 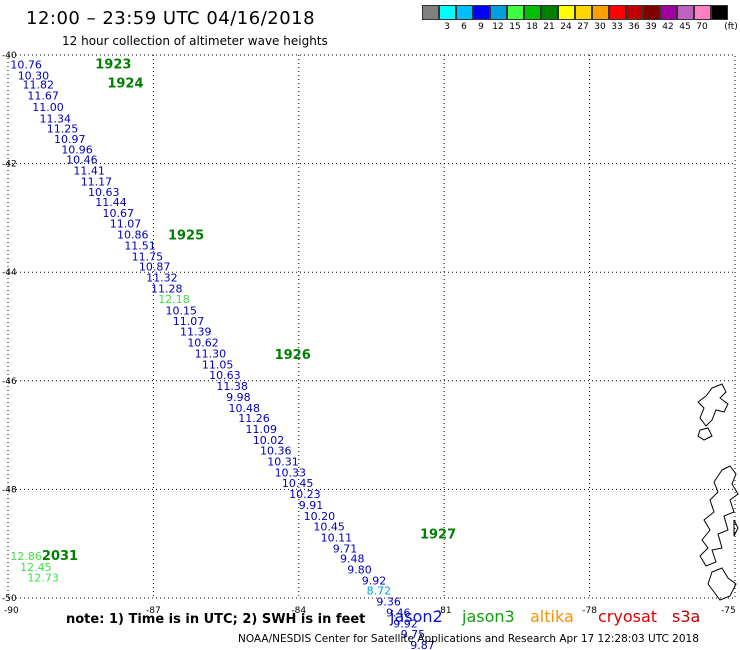 What do you see at coordinates (728, 611) in the screenshot?
I see `lon-tick-label: -75` at bounding box center [728, 611].